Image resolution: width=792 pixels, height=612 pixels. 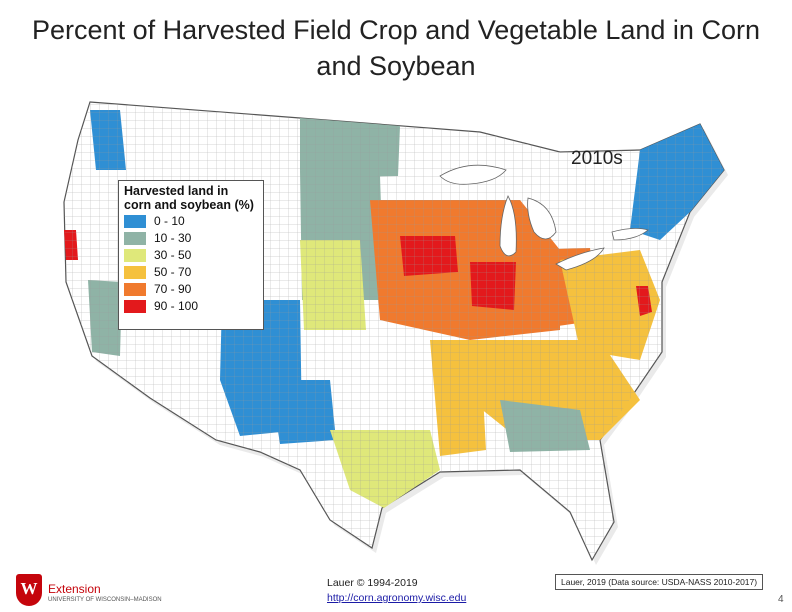 I want to click on legend-label: 30 - 50, so click(x=173, y=255).